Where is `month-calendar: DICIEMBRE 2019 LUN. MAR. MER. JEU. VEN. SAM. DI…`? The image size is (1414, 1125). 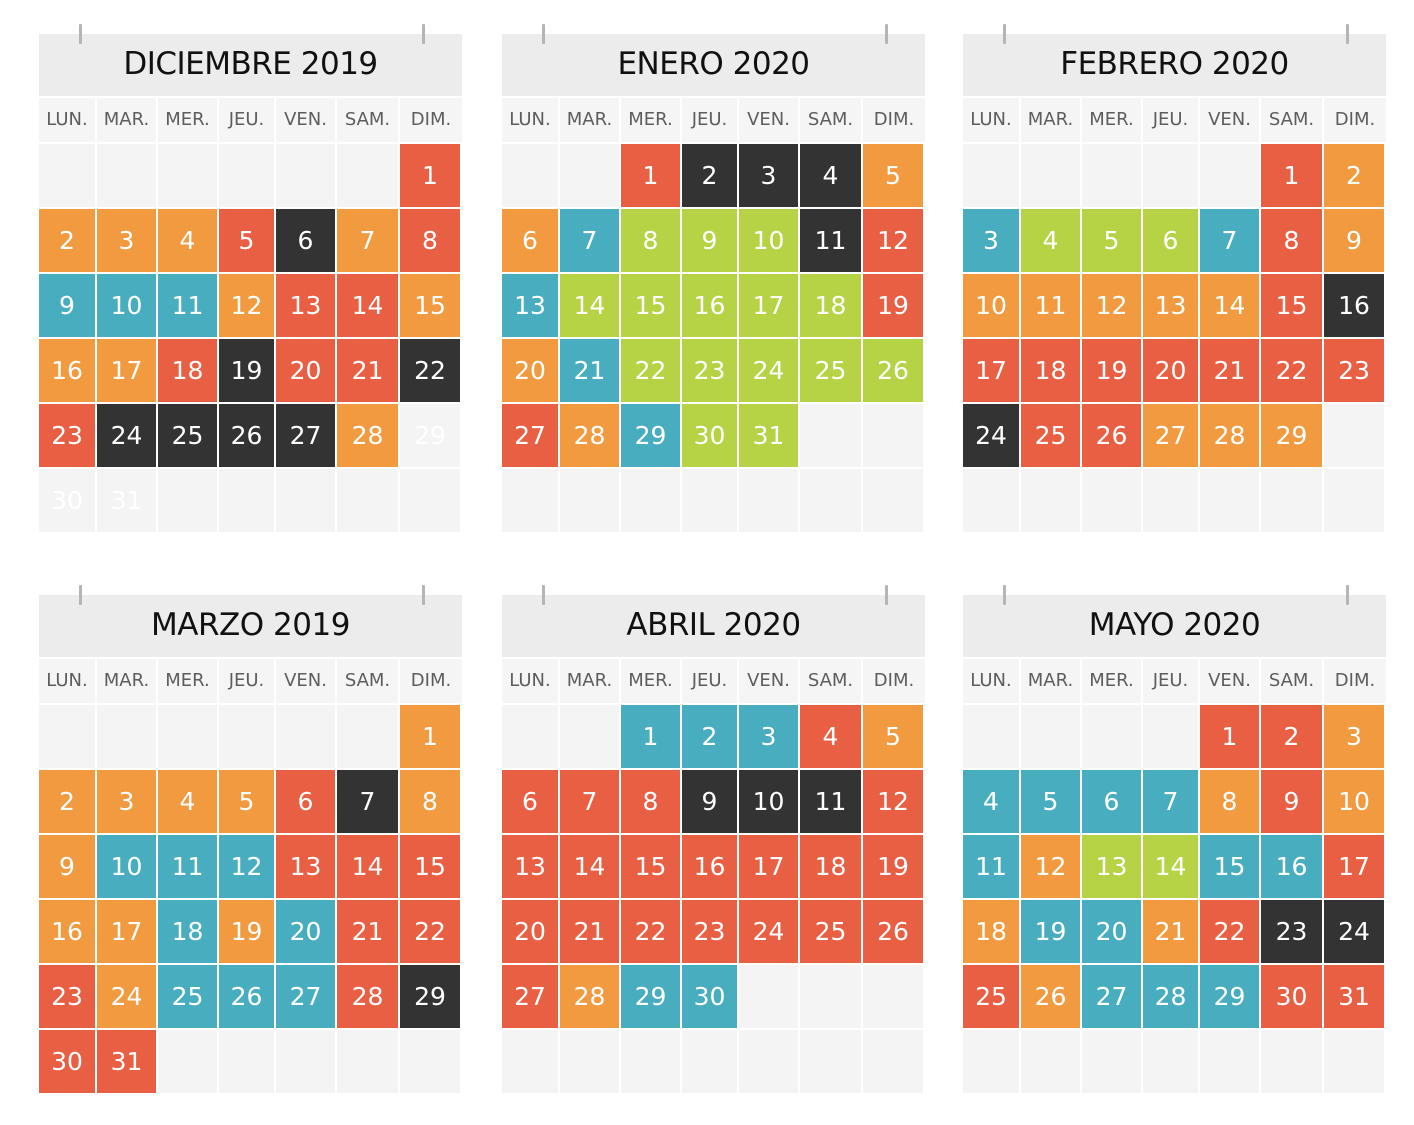
month-calendar: DICIEMBRE 2019 LUN. MAR. MER. JEU. VEN. SAM. DI… is located at coordinates (250, 279).